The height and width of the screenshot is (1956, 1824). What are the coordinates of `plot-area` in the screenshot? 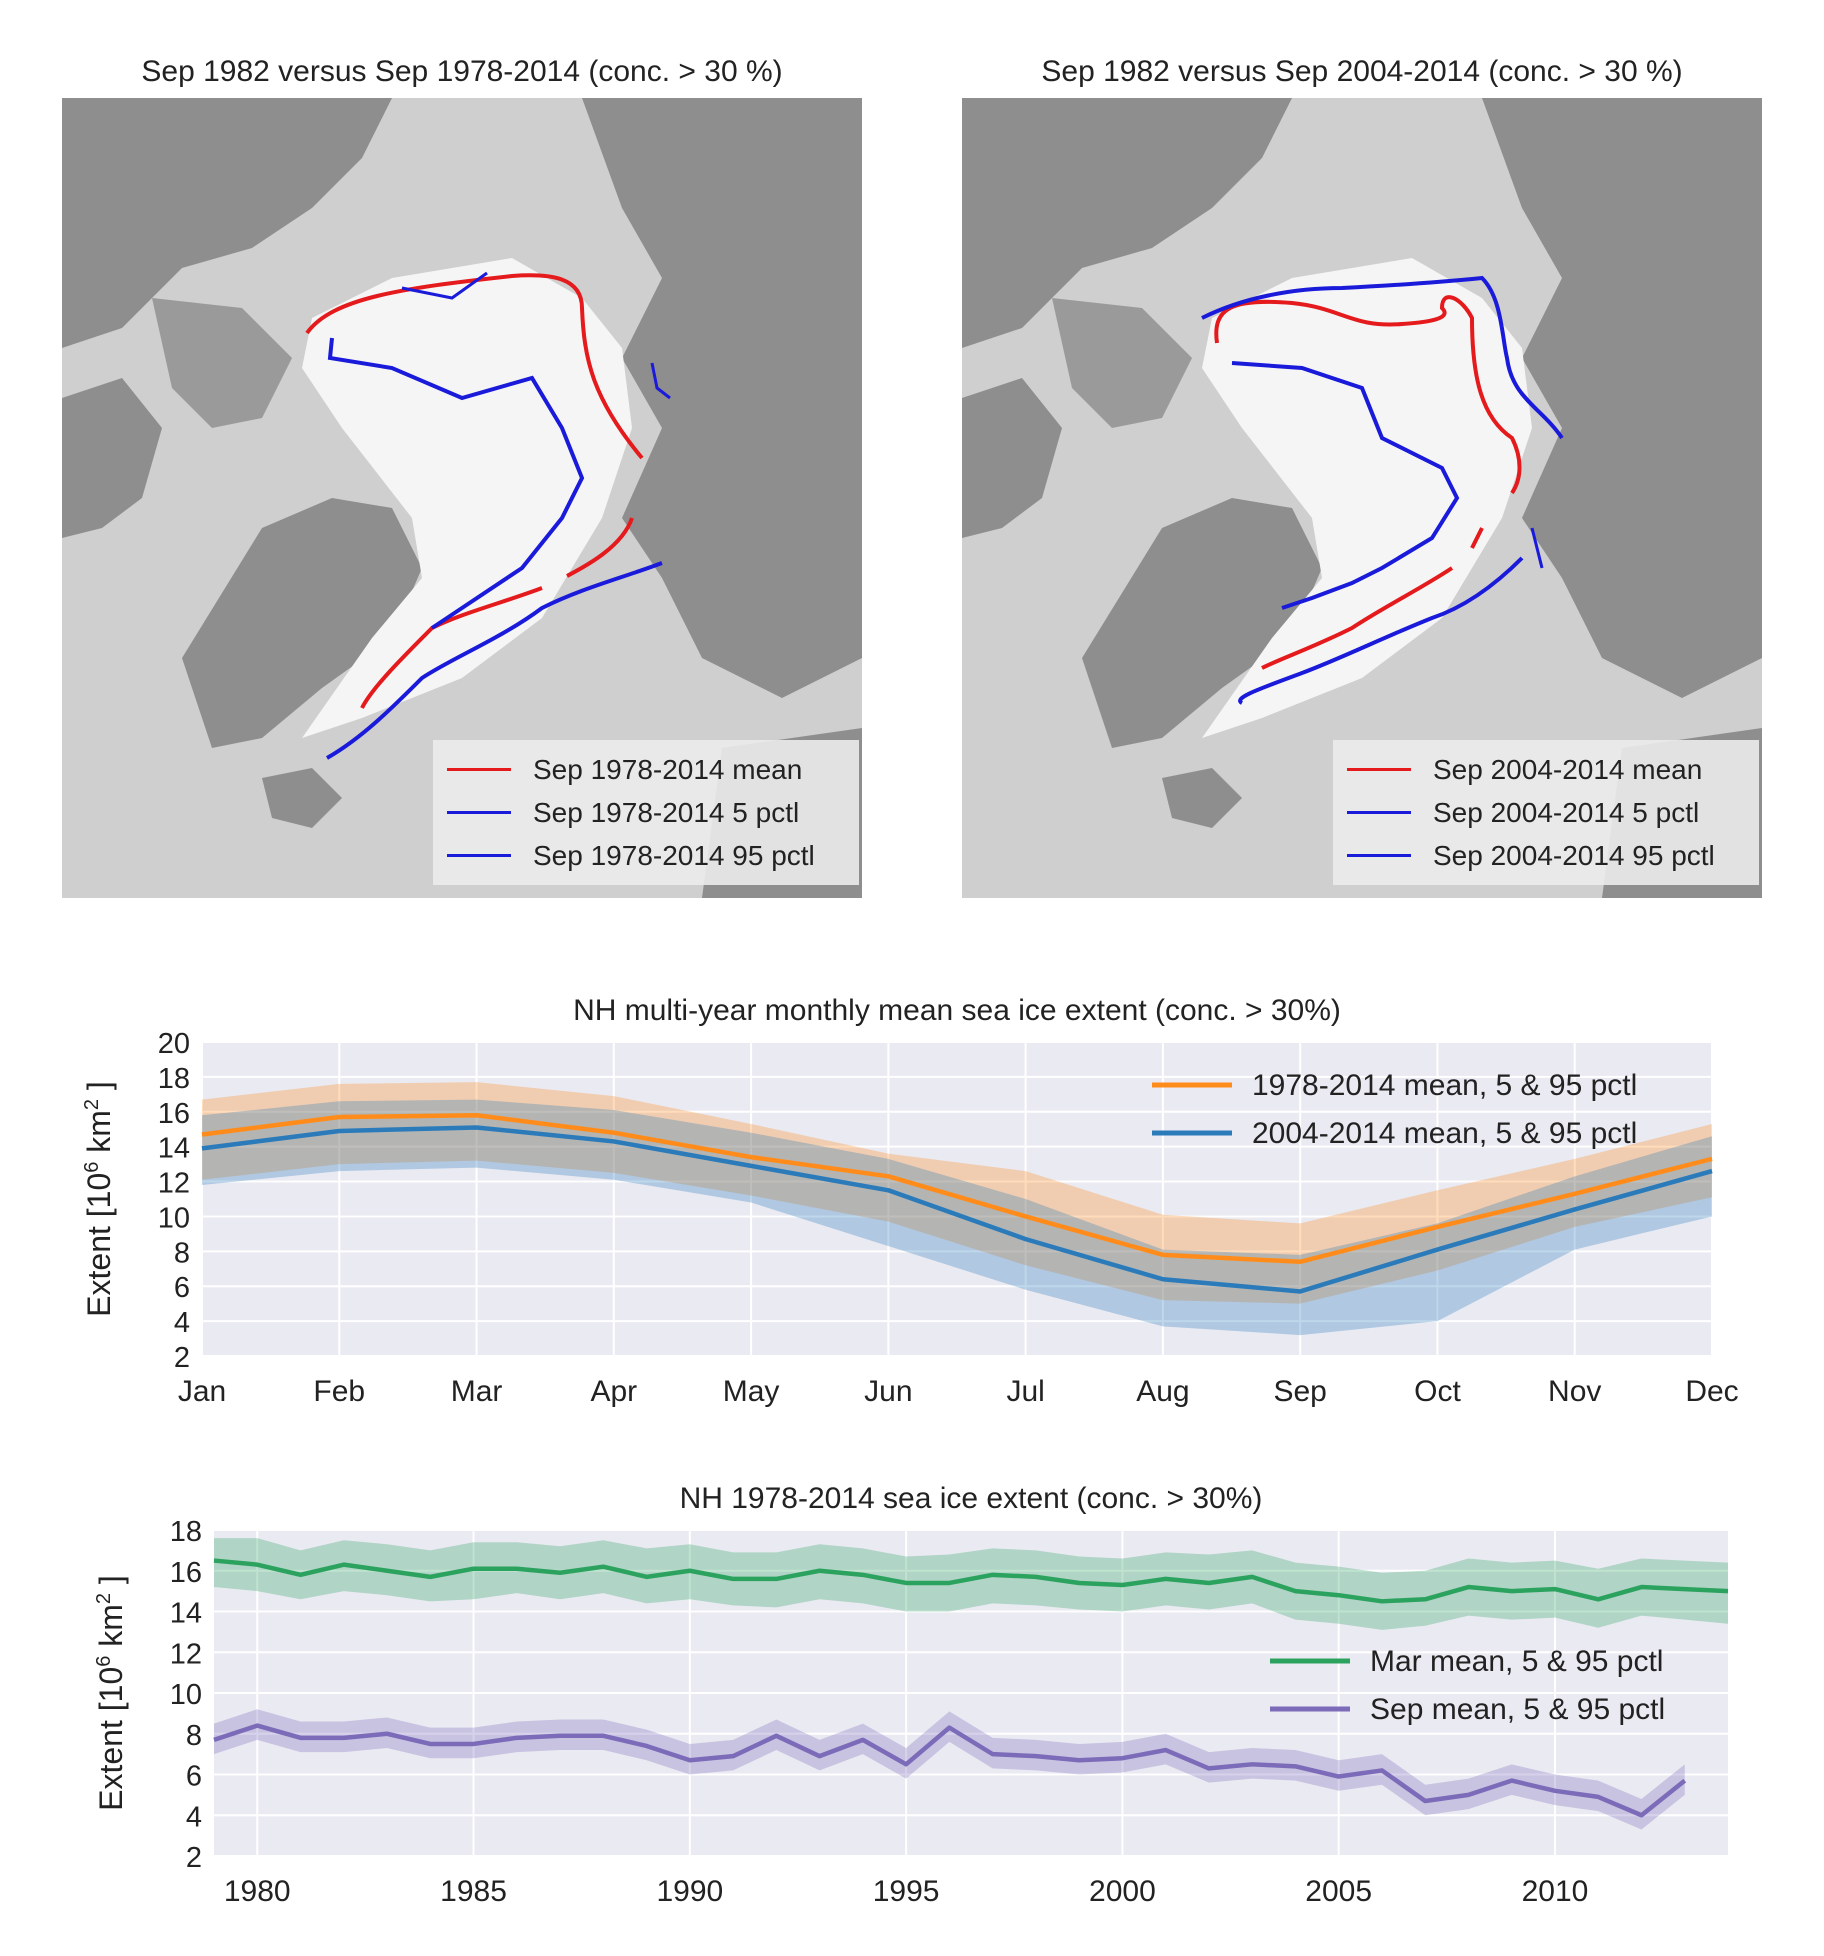 It's located at (957, 1199).